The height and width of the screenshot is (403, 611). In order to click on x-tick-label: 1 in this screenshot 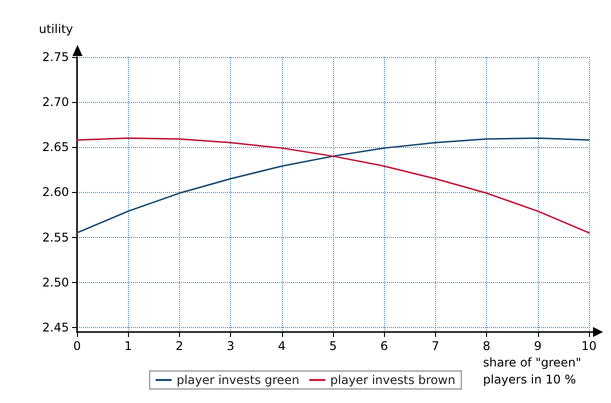, I will do `click(128, 346)`.